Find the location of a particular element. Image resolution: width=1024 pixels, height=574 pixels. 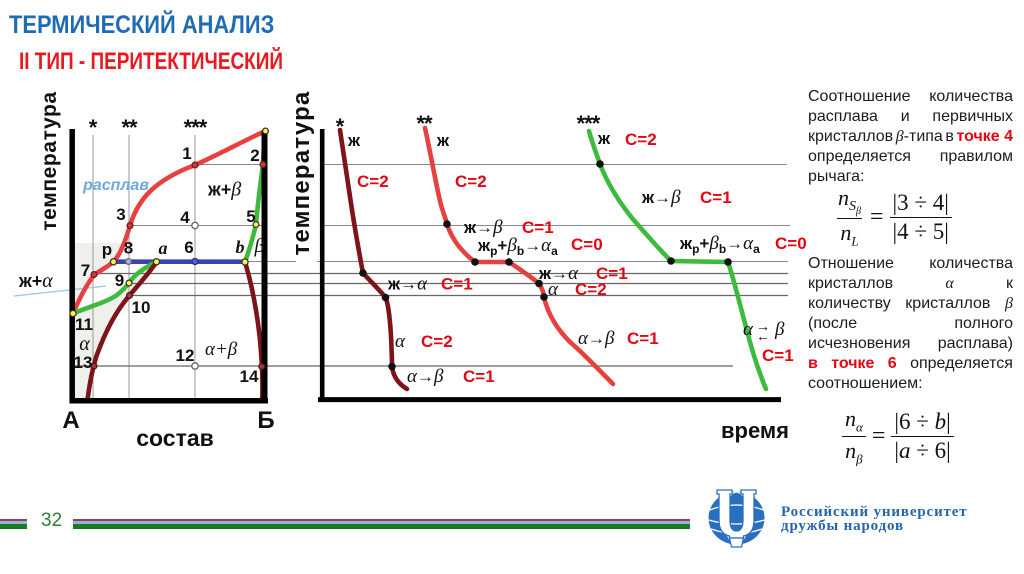

svg-text: А is located at coordinates (70, 420).